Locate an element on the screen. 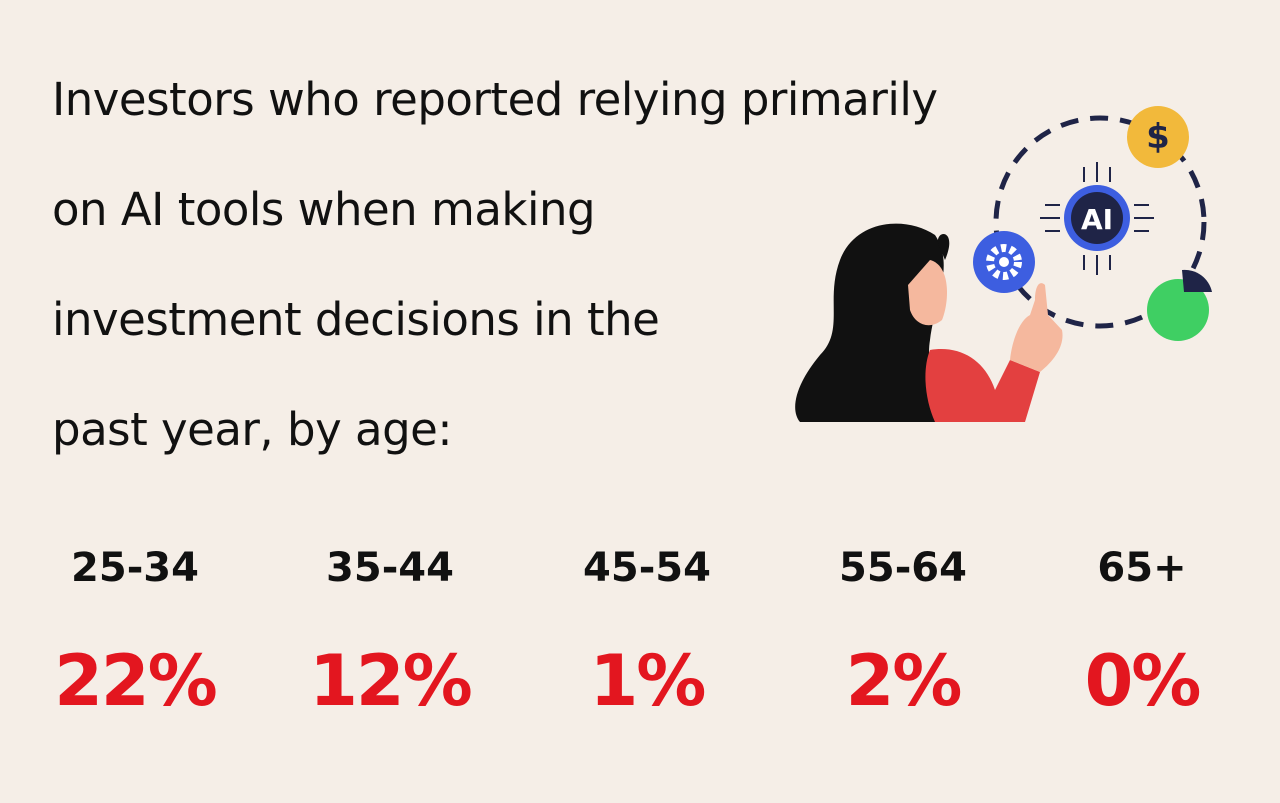  hand is located at coordinates (1036, 327).